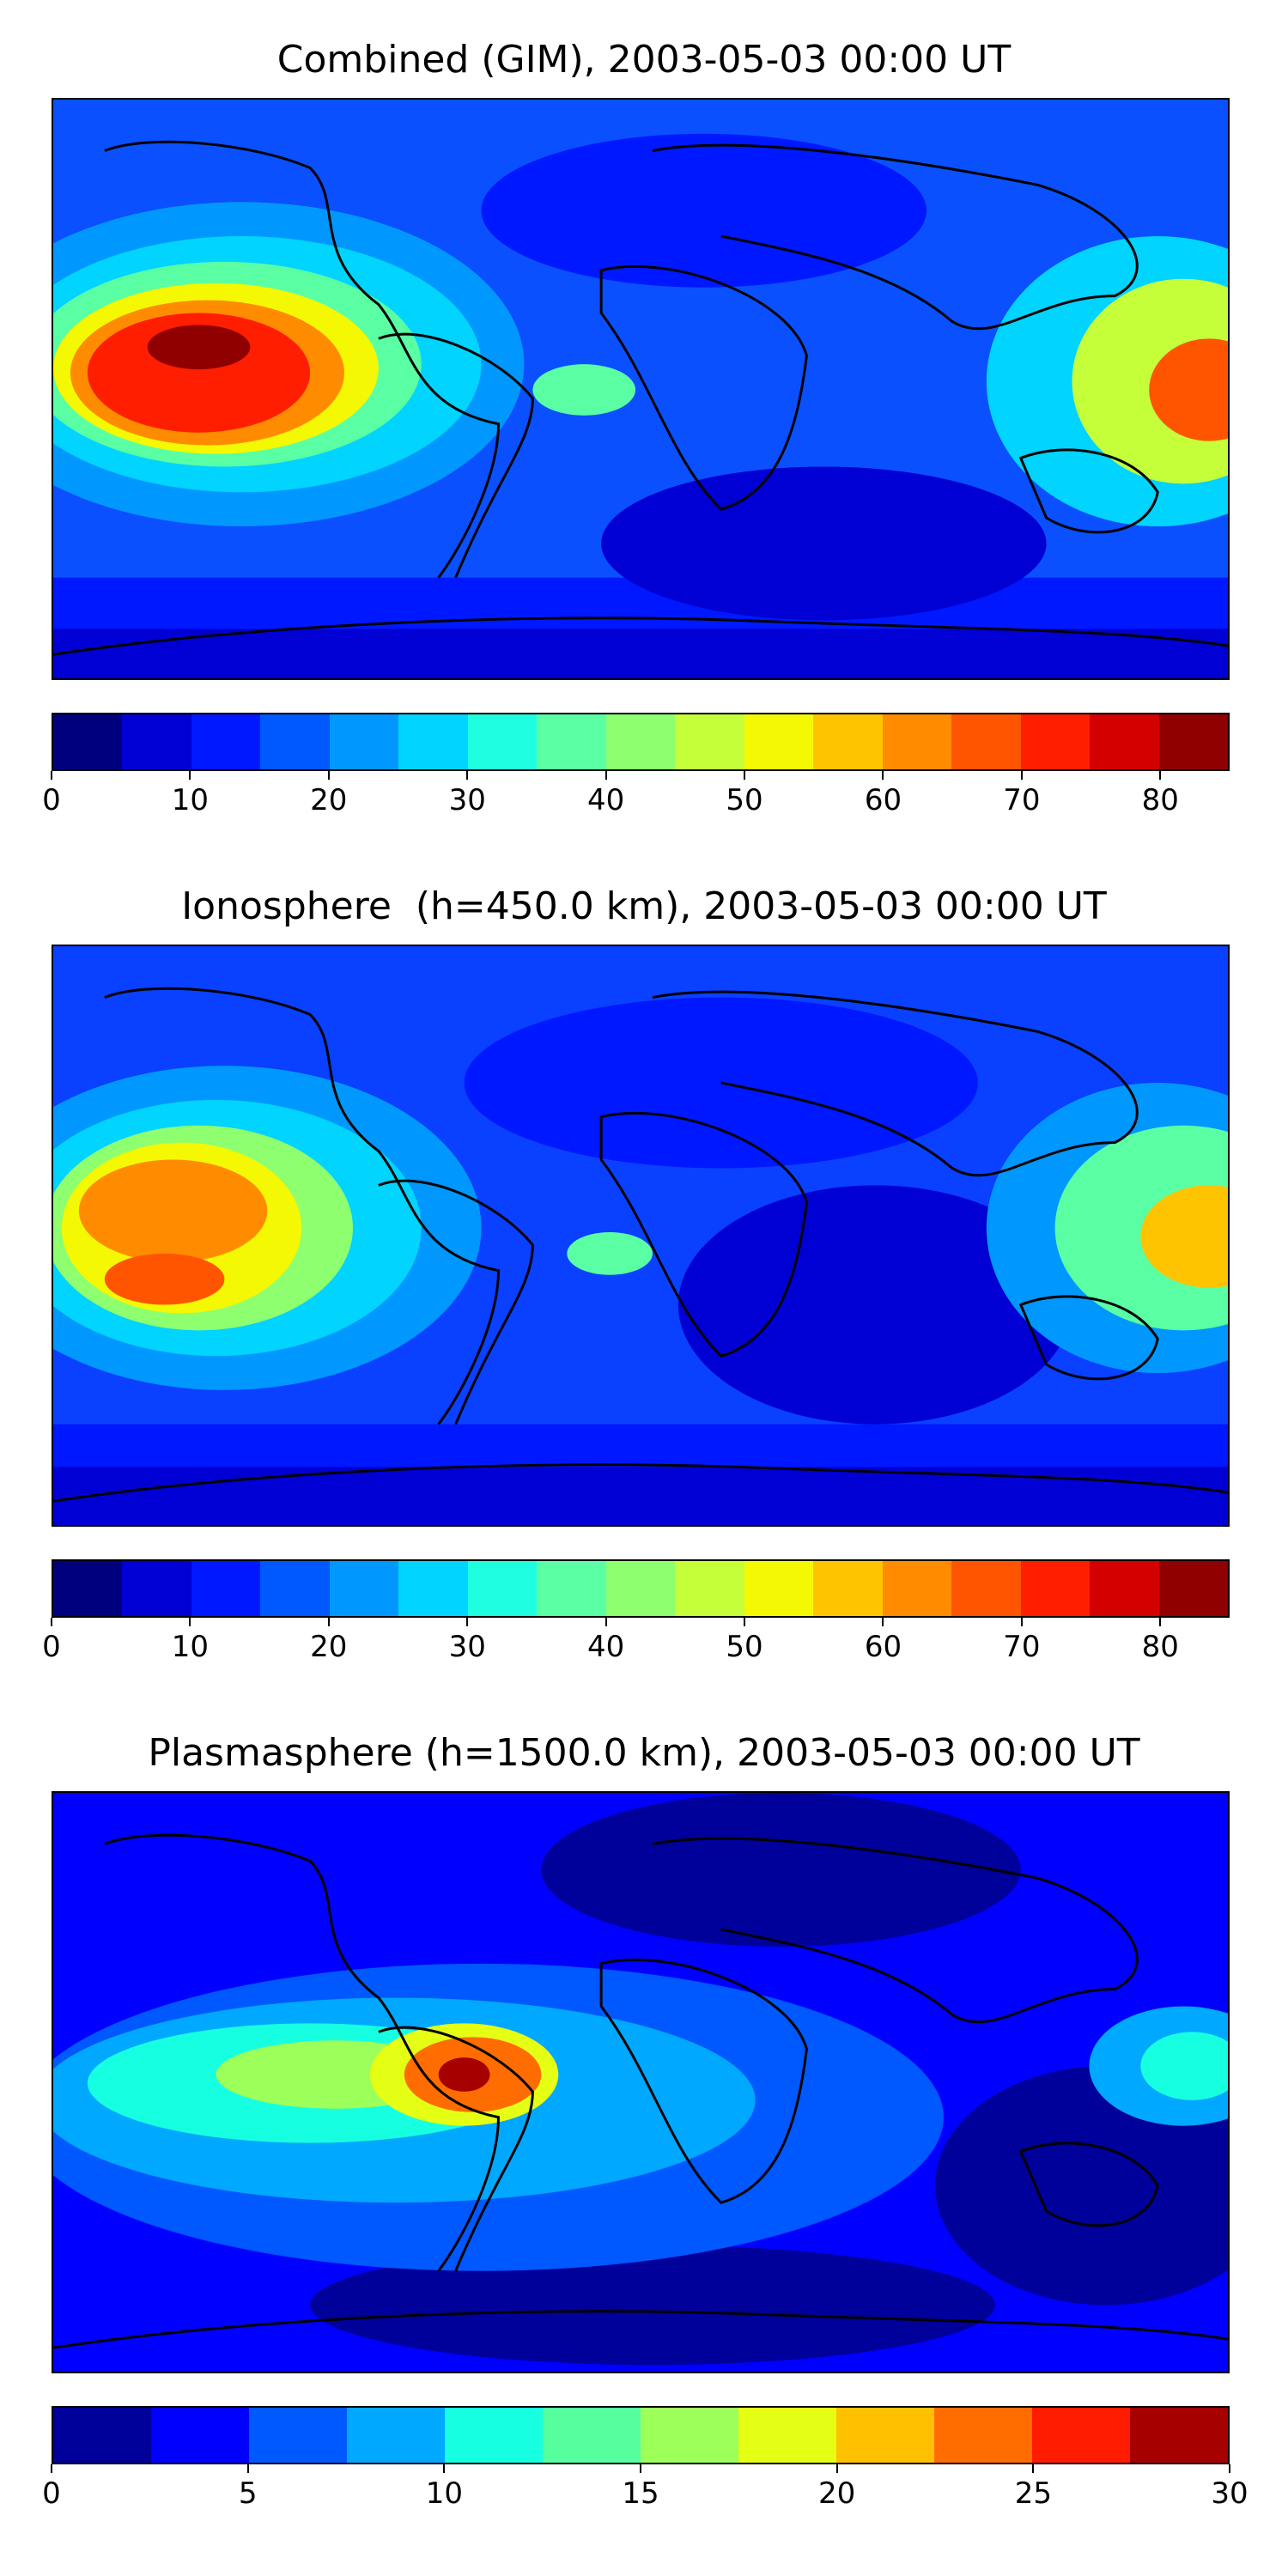  Describe the element at coordinates (640, 2493) in the screenshot. I see `colorbar-tick-label: 15` at that location.